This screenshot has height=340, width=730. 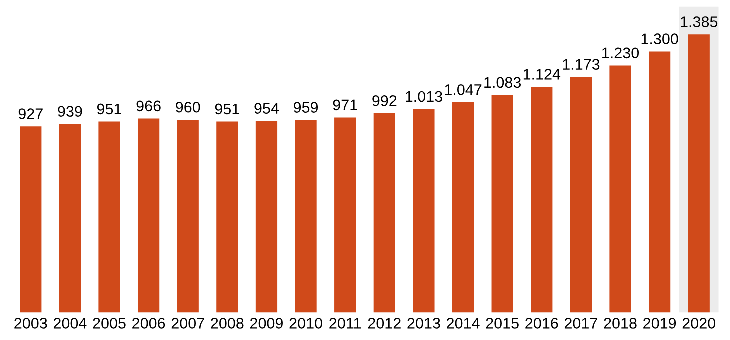 I want to click on x-tick-label: 2007, so click(x=188, y=323).